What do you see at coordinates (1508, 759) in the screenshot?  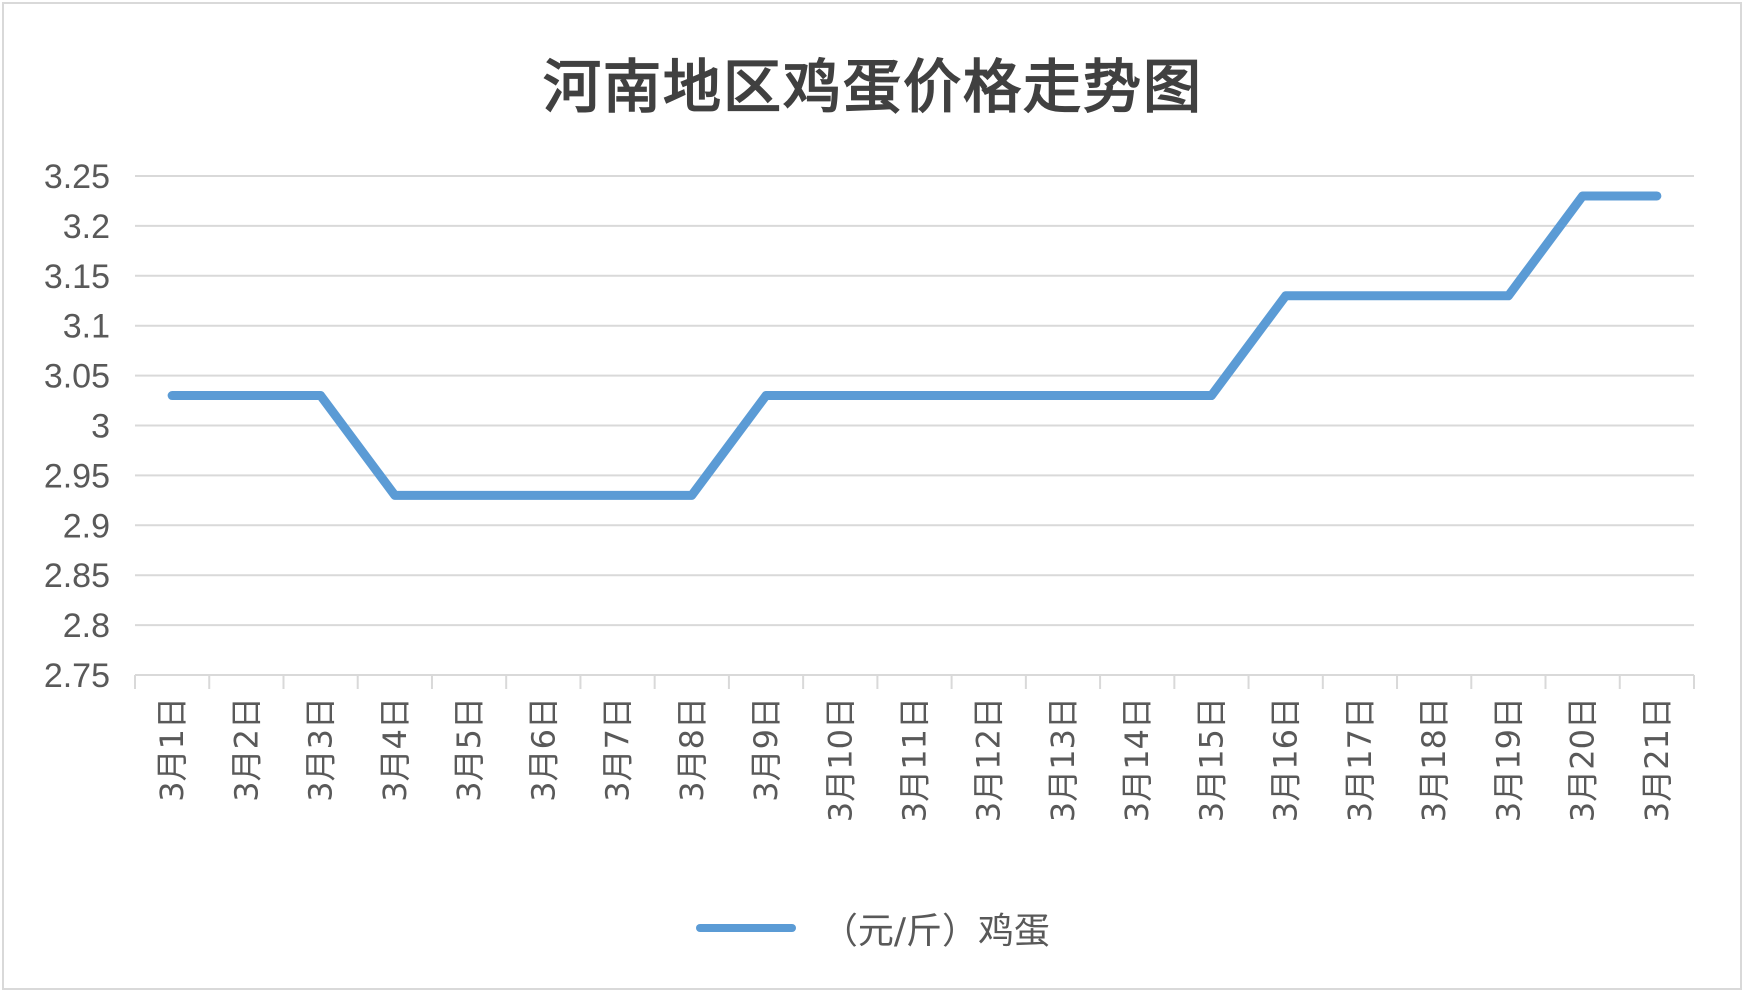 I see `x-tick-label: 3月19日` at bounding box center [1508, 759].